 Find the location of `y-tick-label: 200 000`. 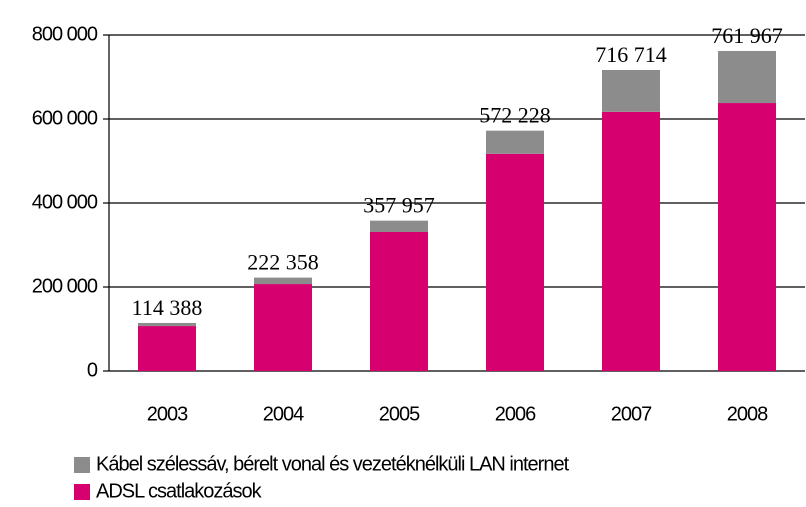

y-tick-label: 200 000 is located at coordinates (65, 286).